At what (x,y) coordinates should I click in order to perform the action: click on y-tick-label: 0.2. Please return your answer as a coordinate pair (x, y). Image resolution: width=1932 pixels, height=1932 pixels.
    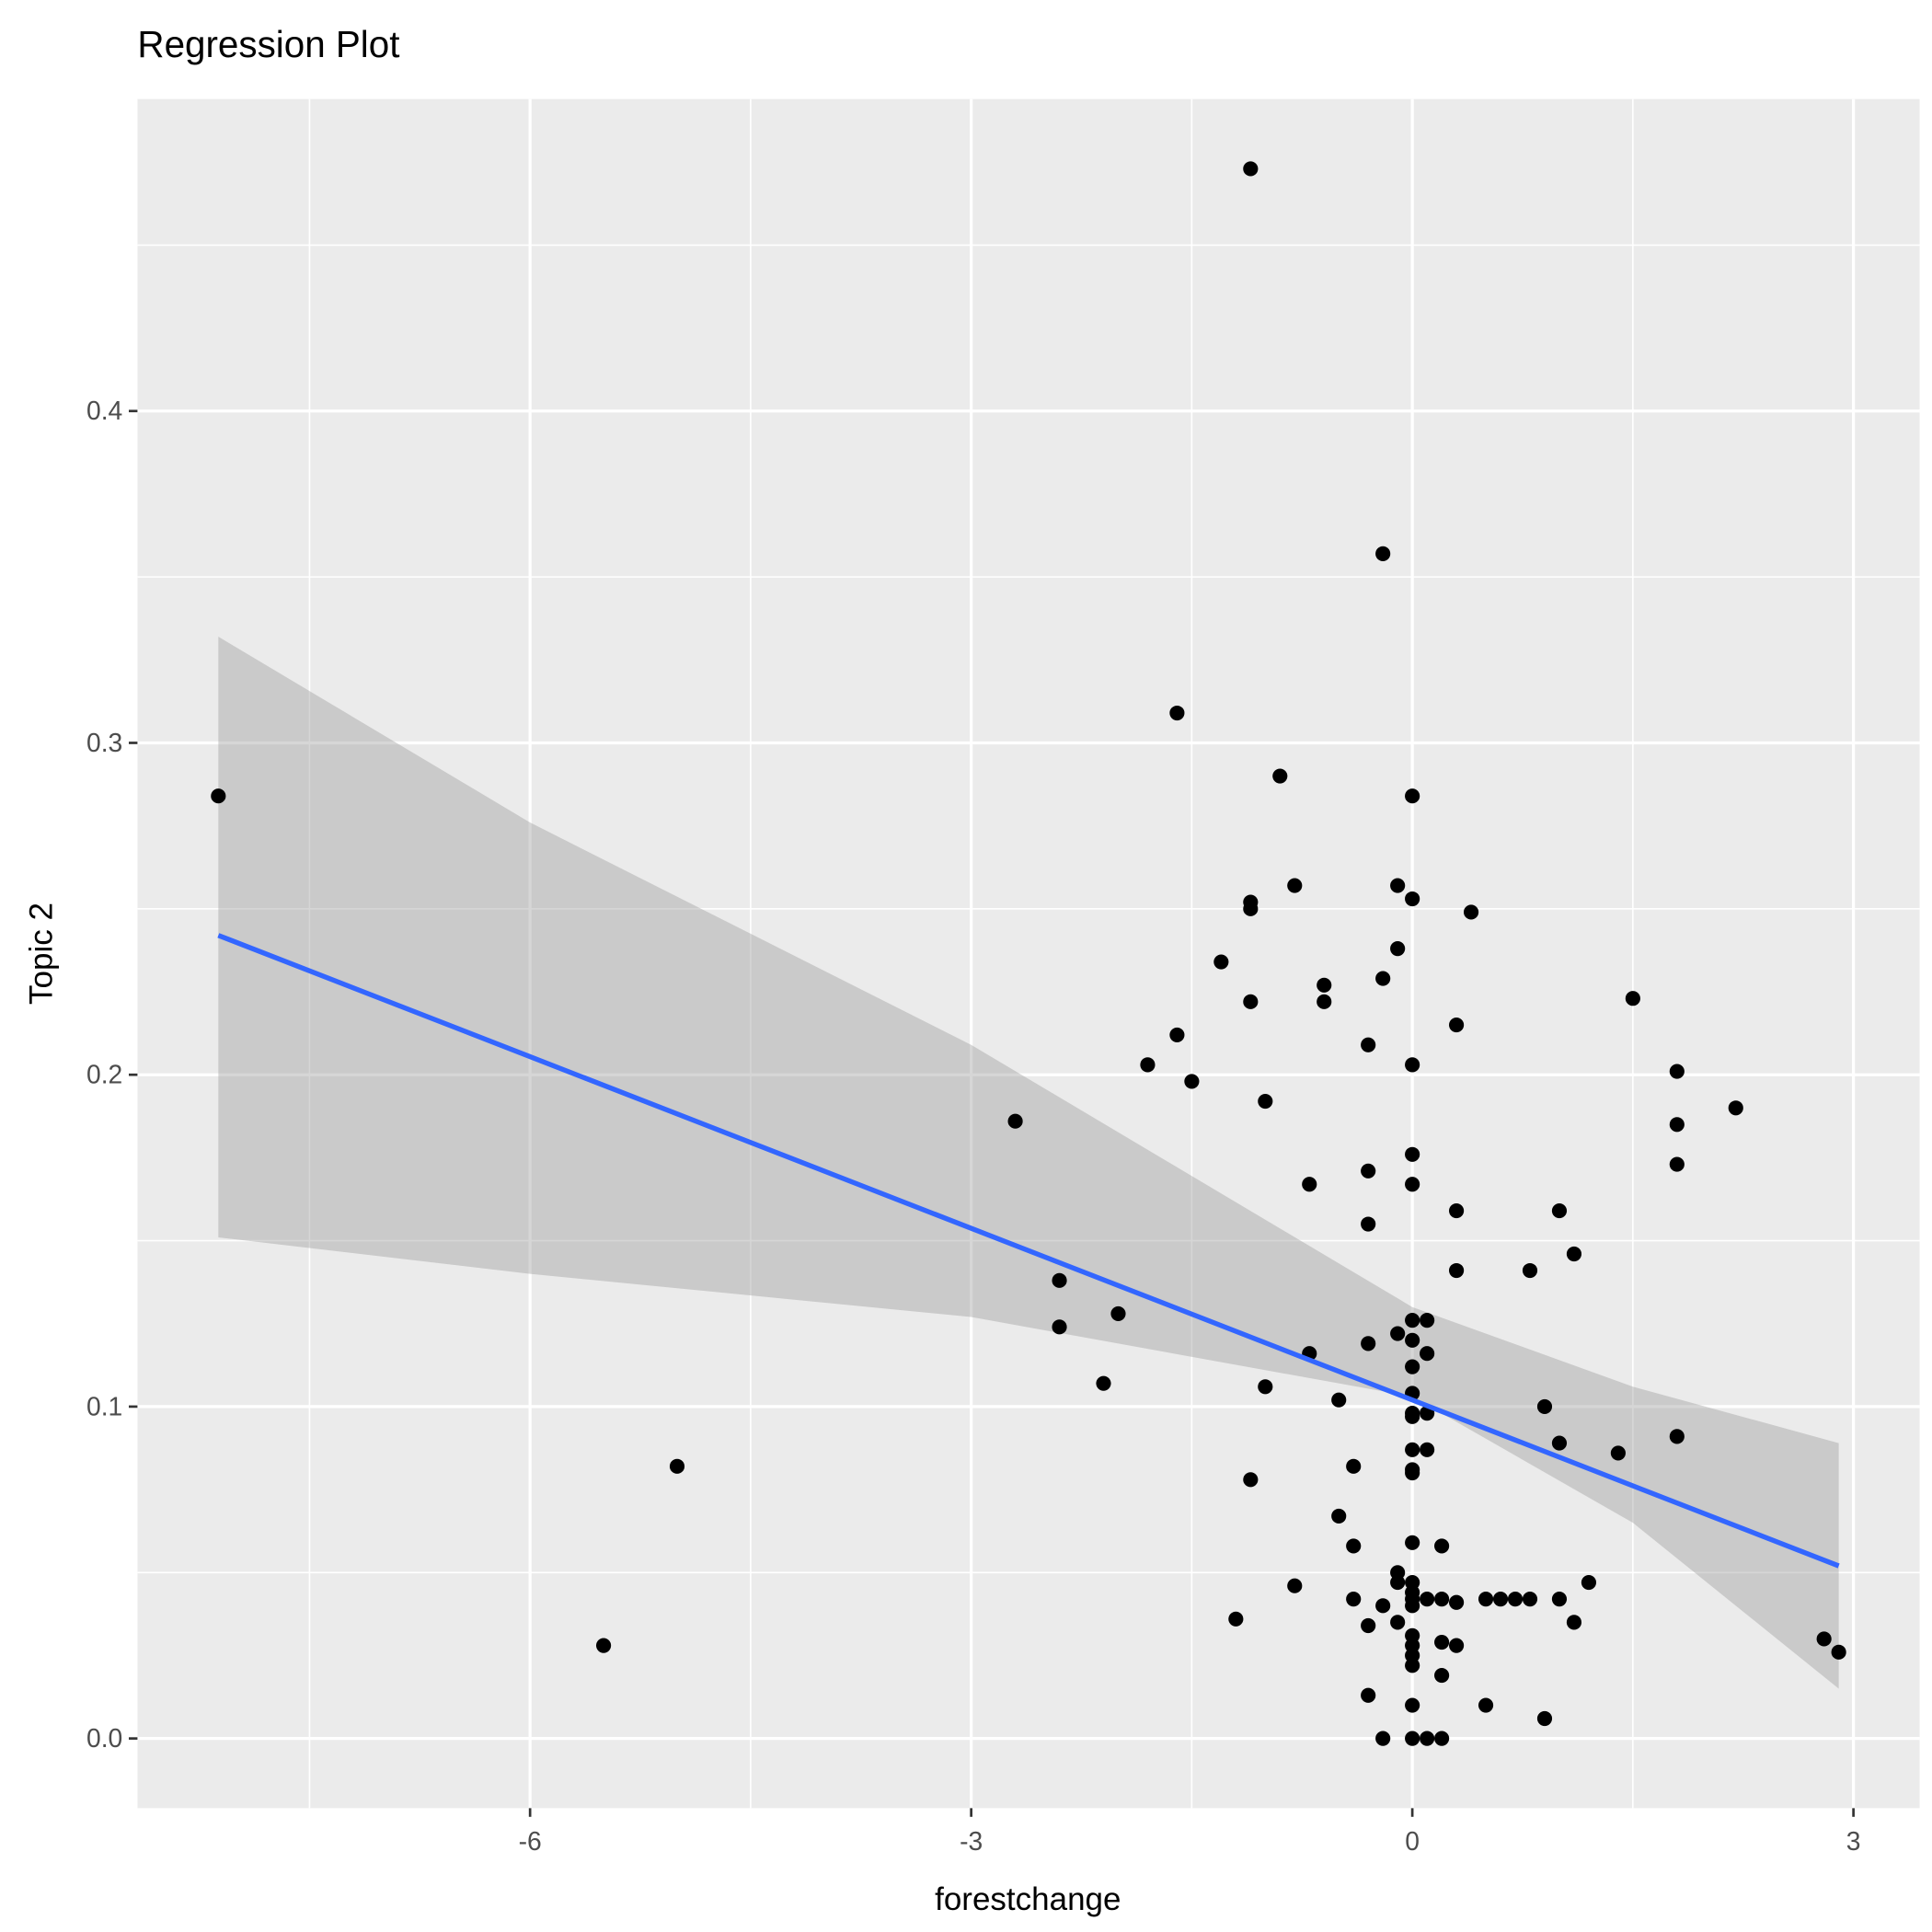
    Looking at the image, I should click on (104, 1074).